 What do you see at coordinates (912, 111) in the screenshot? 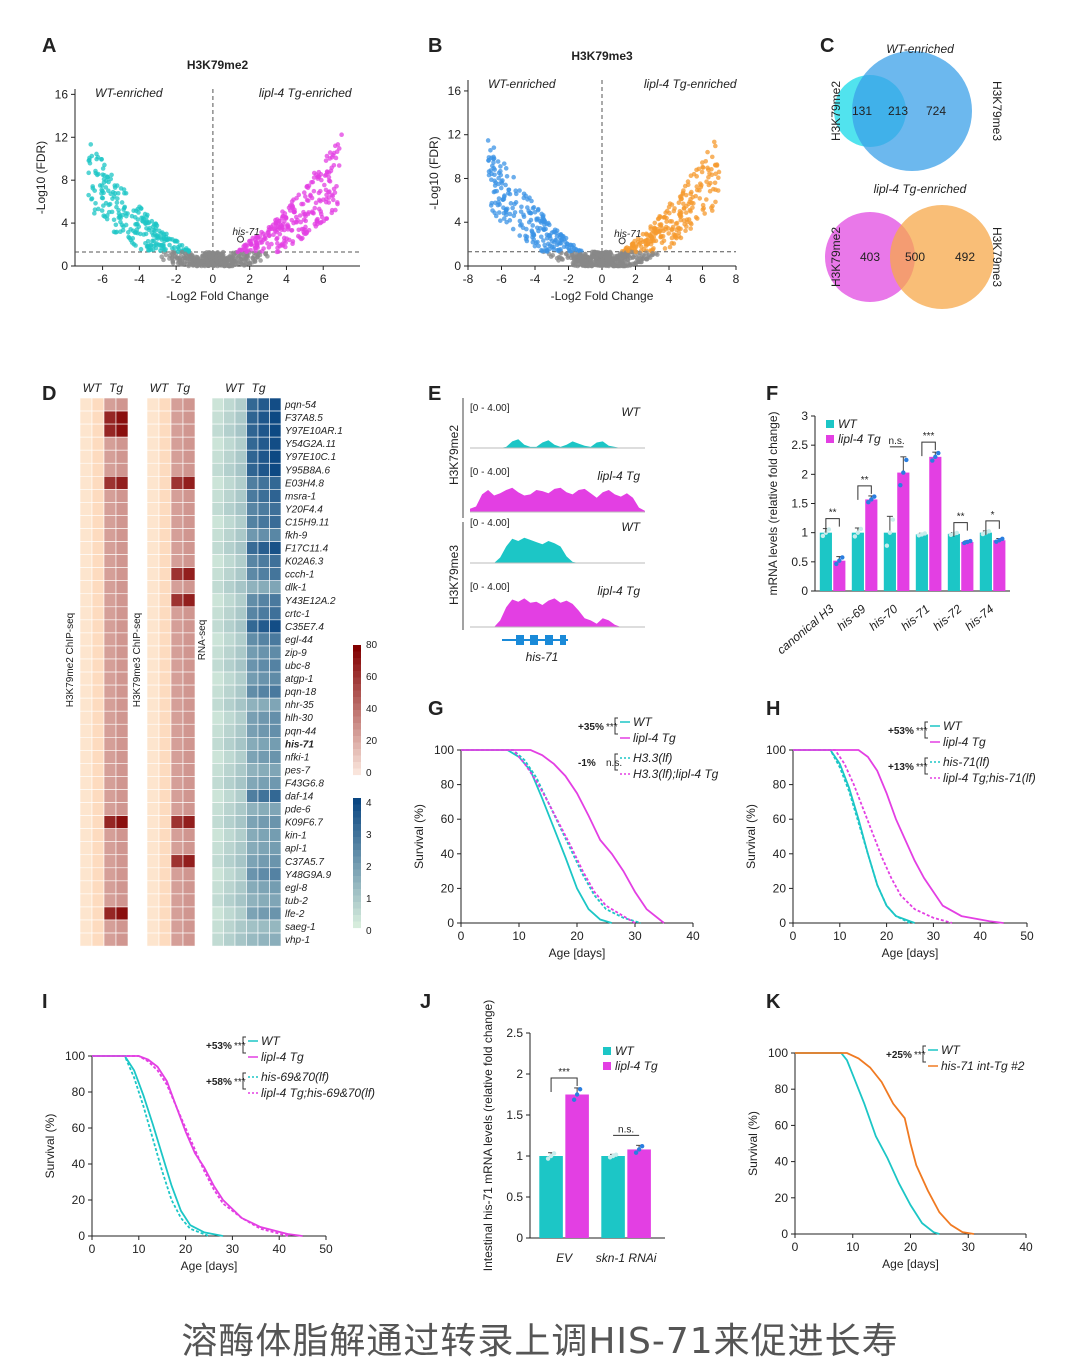
I see `venn-circle-right` at bounding box center [912, 111].